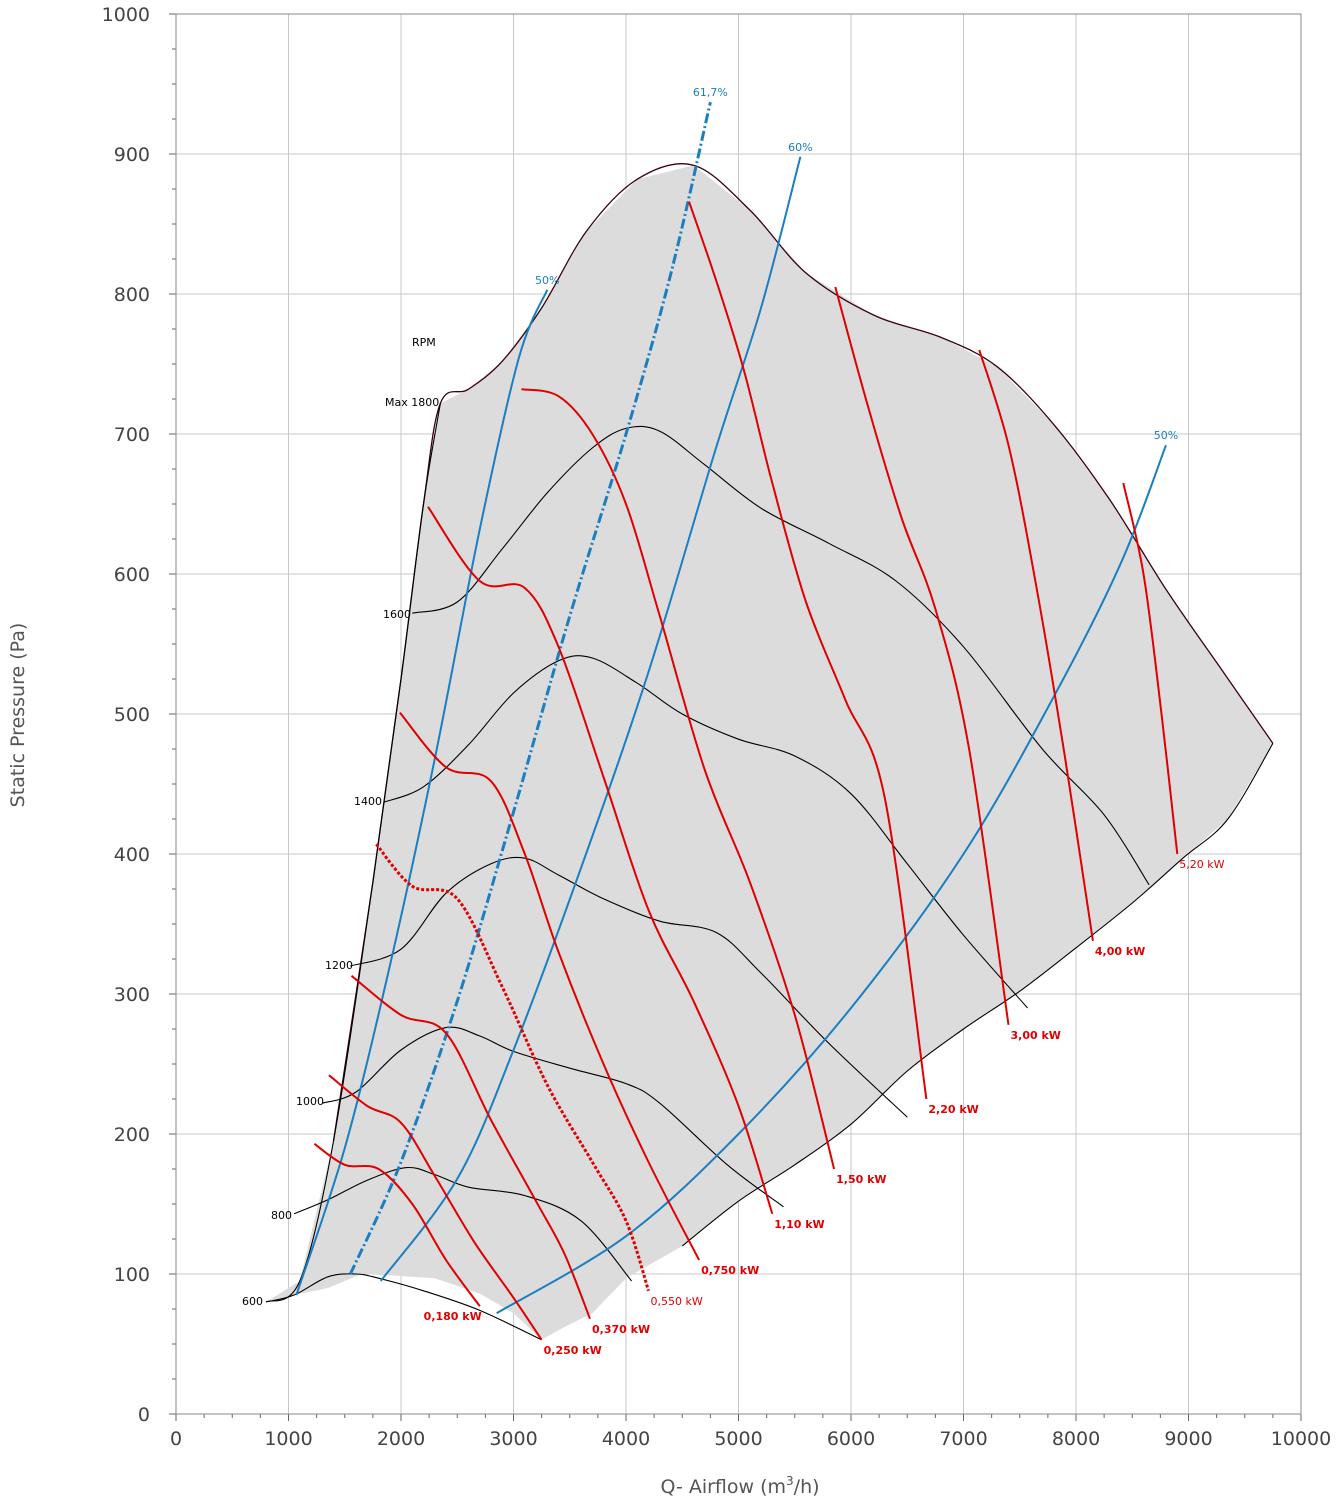 Image resolution: width=1341 pixels, height=1506 pixels. Describe the element at coordinates (397, 1224) in the screenshot. I see `power-curve-0-180-kw` at that location.